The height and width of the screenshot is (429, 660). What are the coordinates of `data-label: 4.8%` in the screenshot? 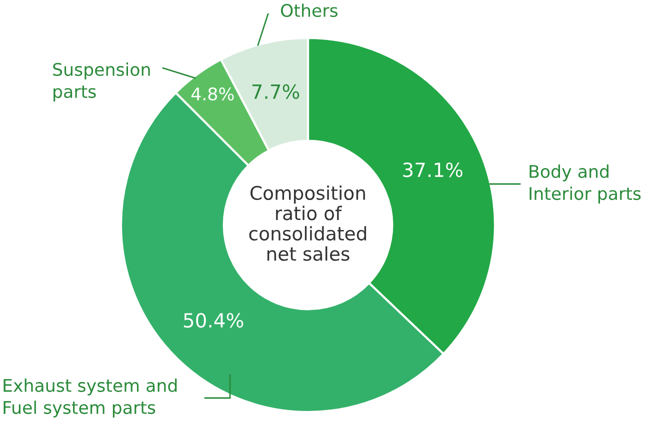 It's located at (212, 94).